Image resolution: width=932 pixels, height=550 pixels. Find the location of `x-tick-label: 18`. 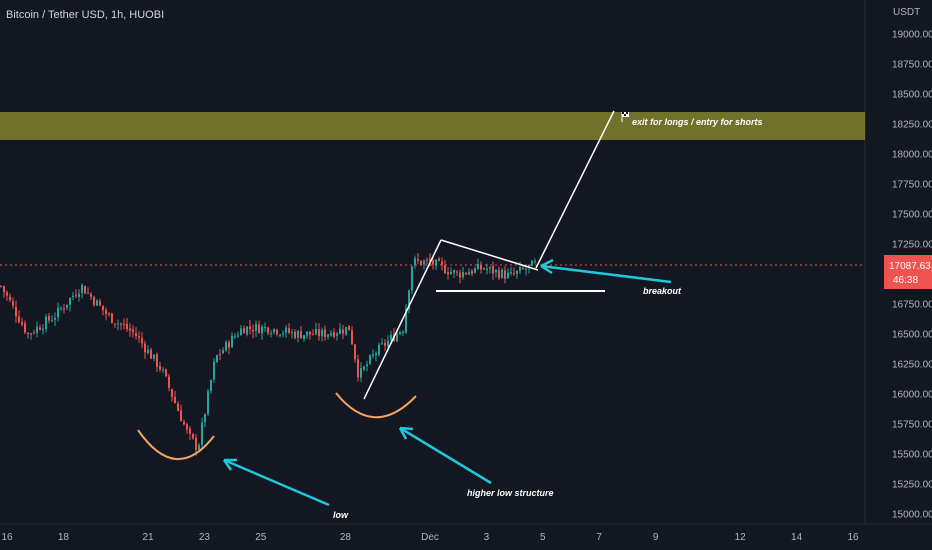

x-tick-label: 18 is located at coordinates (64, 537).